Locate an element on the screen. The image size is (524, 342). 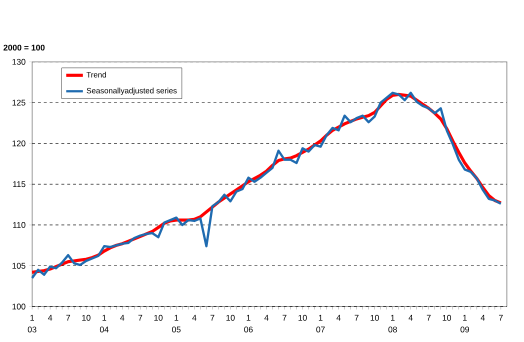
text: 05 is located at coordinates (176, 329).